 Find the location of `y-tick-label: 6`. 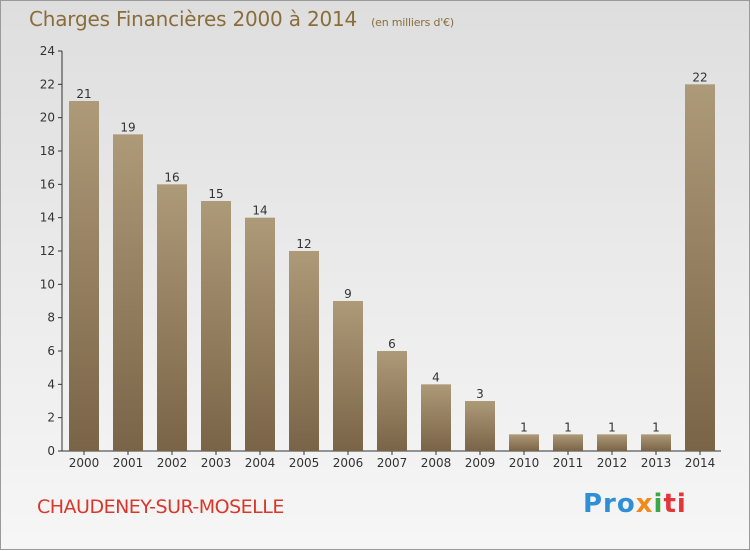

y-tick-label: 6 is located at coordinates (51, 351).